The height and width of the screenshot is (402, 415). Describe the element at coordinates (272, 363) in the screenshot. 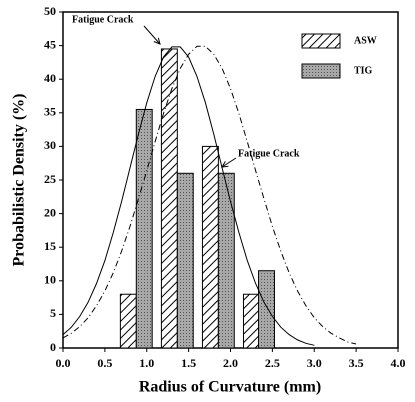

I see `x-tick-label: 2.5` at that location.